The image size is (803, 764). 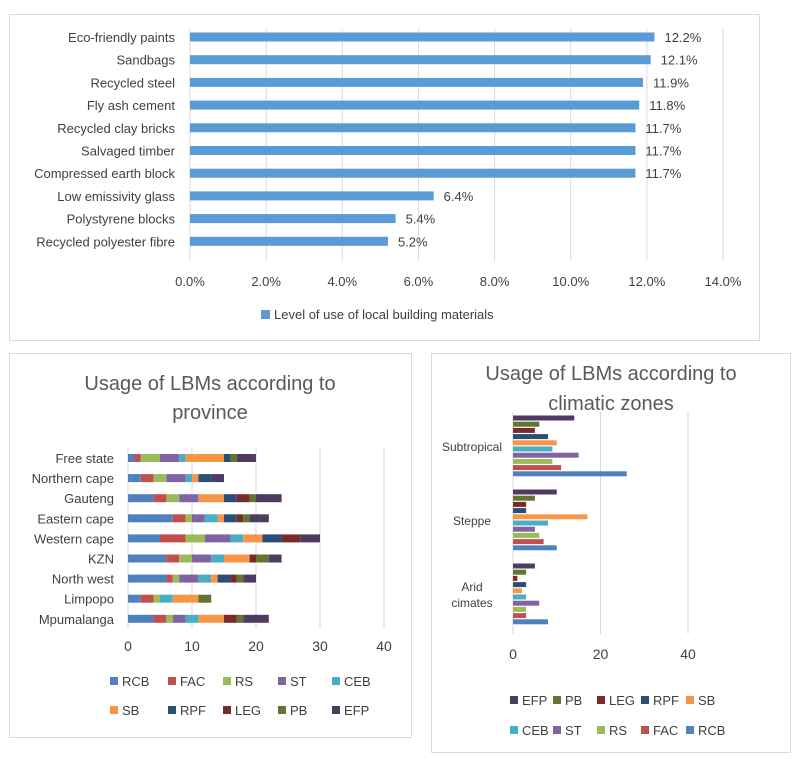 What do you see at coordinates (384, 646) in the screenshot?
I see `x-tick-label: 40` at bounding box center [384, 646].